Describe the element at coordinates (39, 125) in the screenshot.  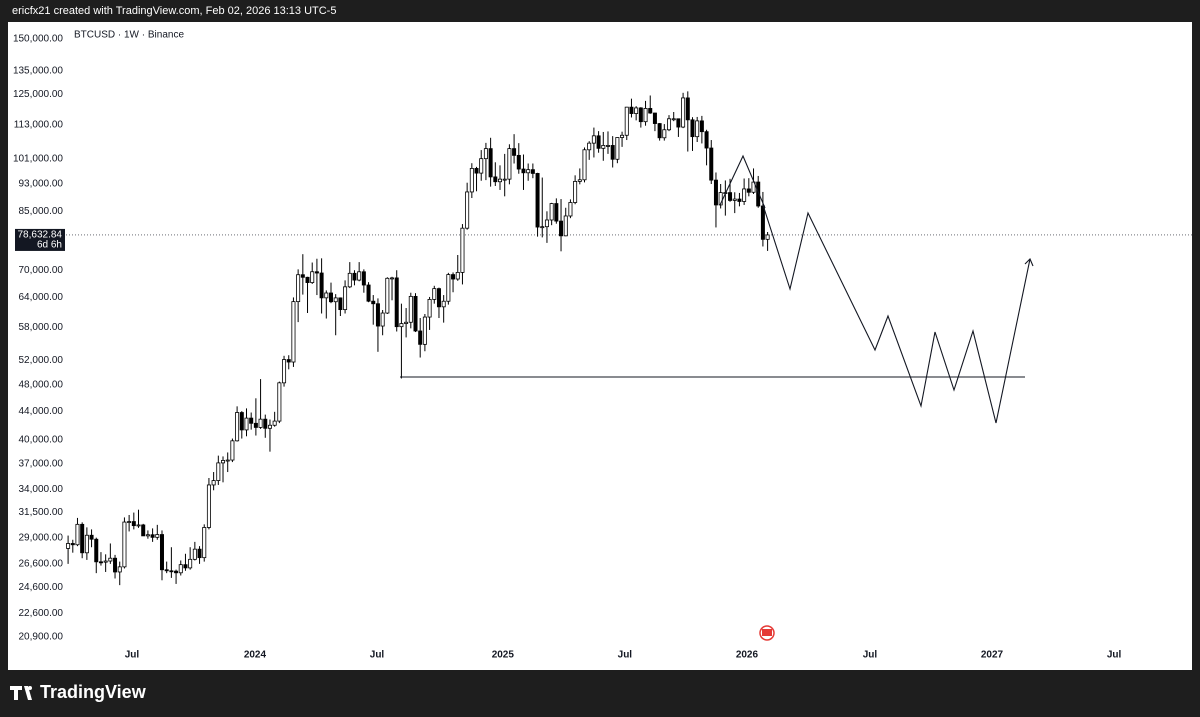
I see `y-tick-label: 113,000.00` at that location.